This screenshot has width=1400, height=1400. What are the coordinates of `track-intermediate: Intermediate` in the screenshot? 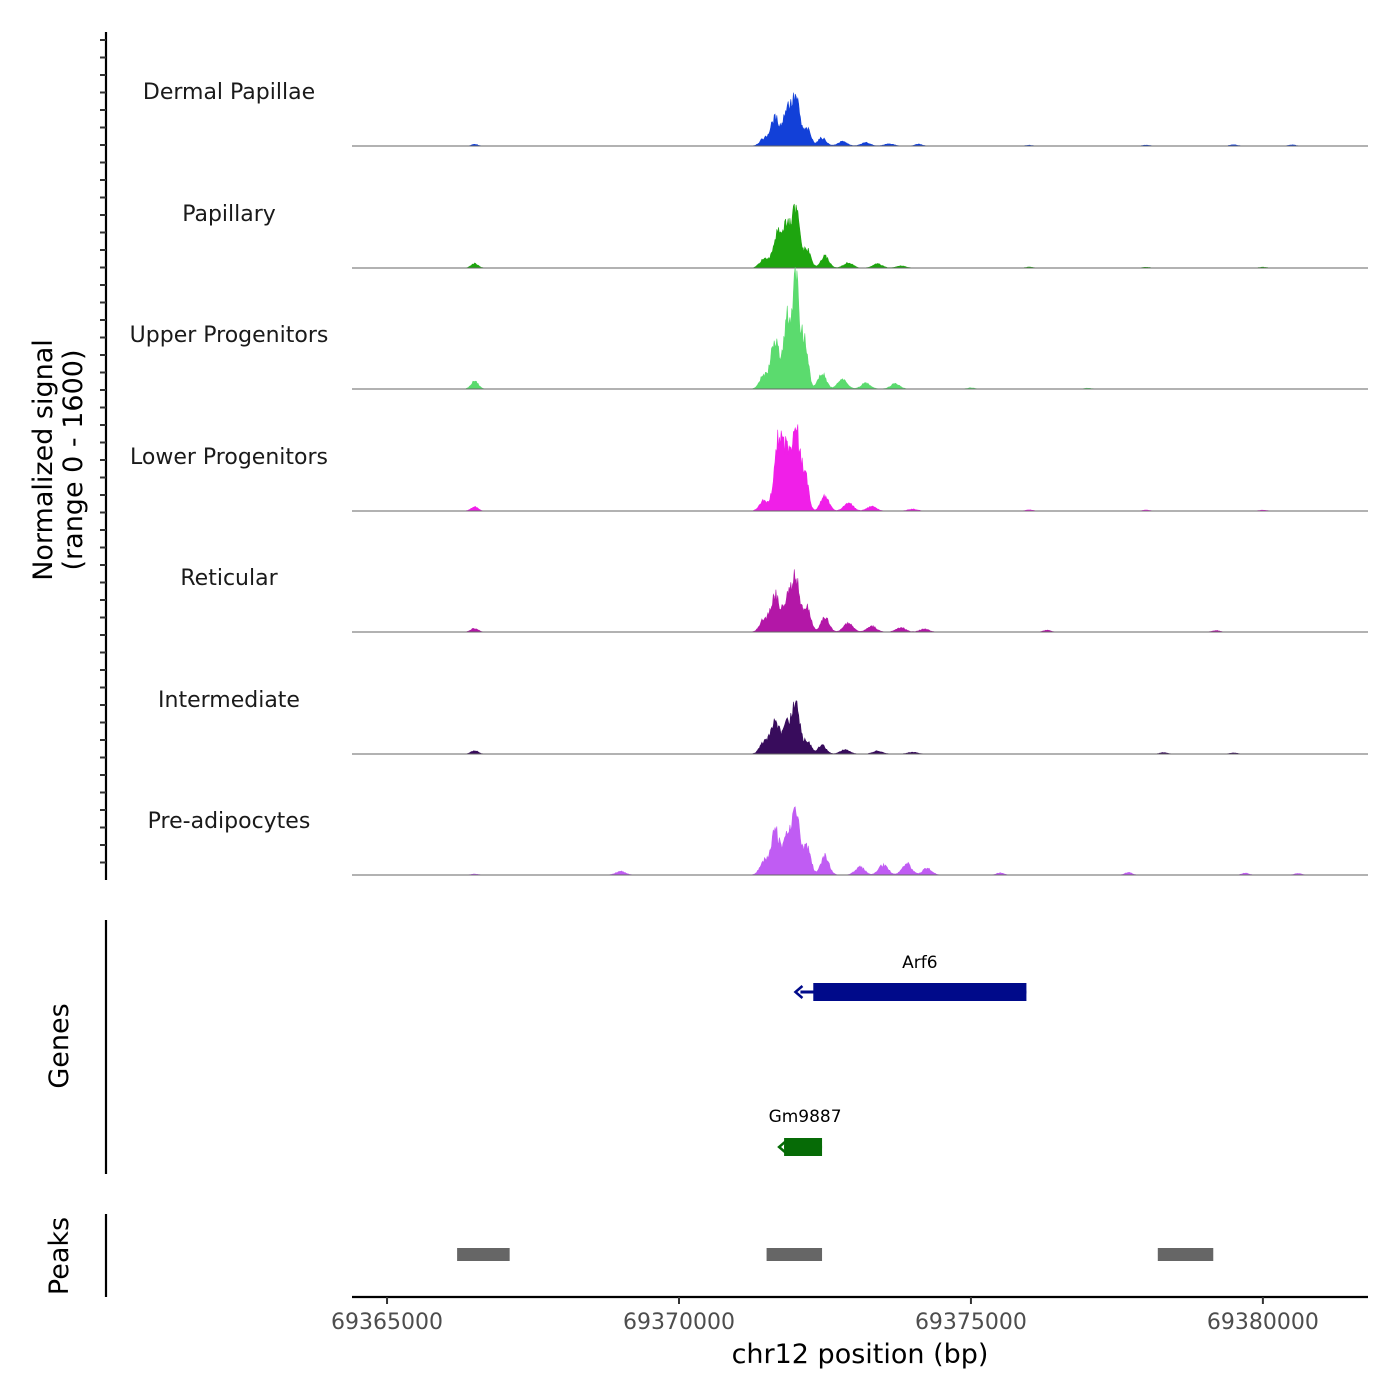 It's located at (763, 721).